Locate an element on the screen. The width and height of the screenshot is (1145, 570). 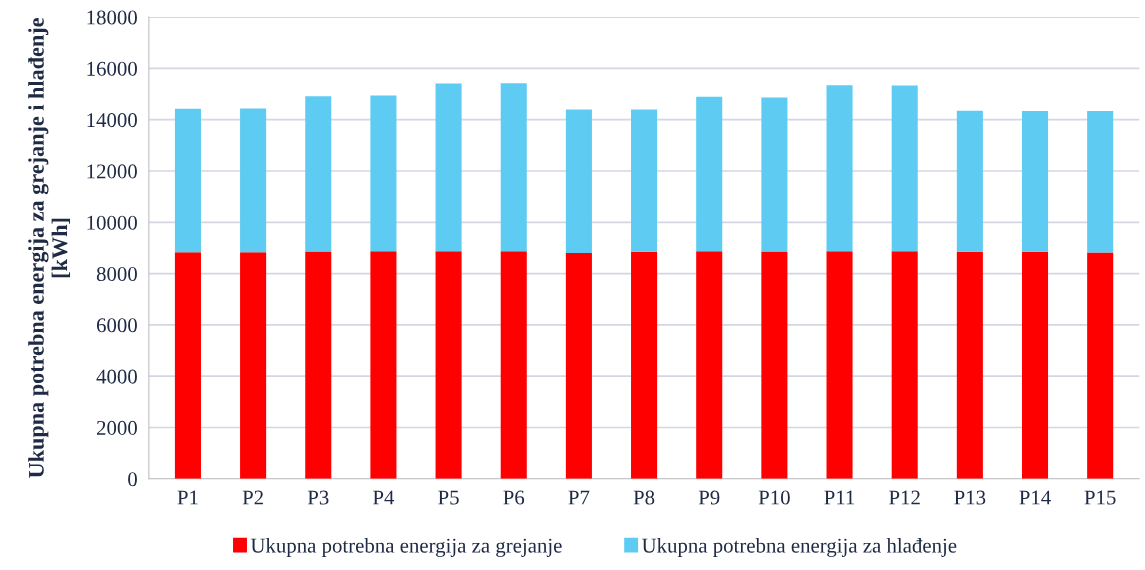
y-tick-label: 4000 is located at coordinates (116, 376).